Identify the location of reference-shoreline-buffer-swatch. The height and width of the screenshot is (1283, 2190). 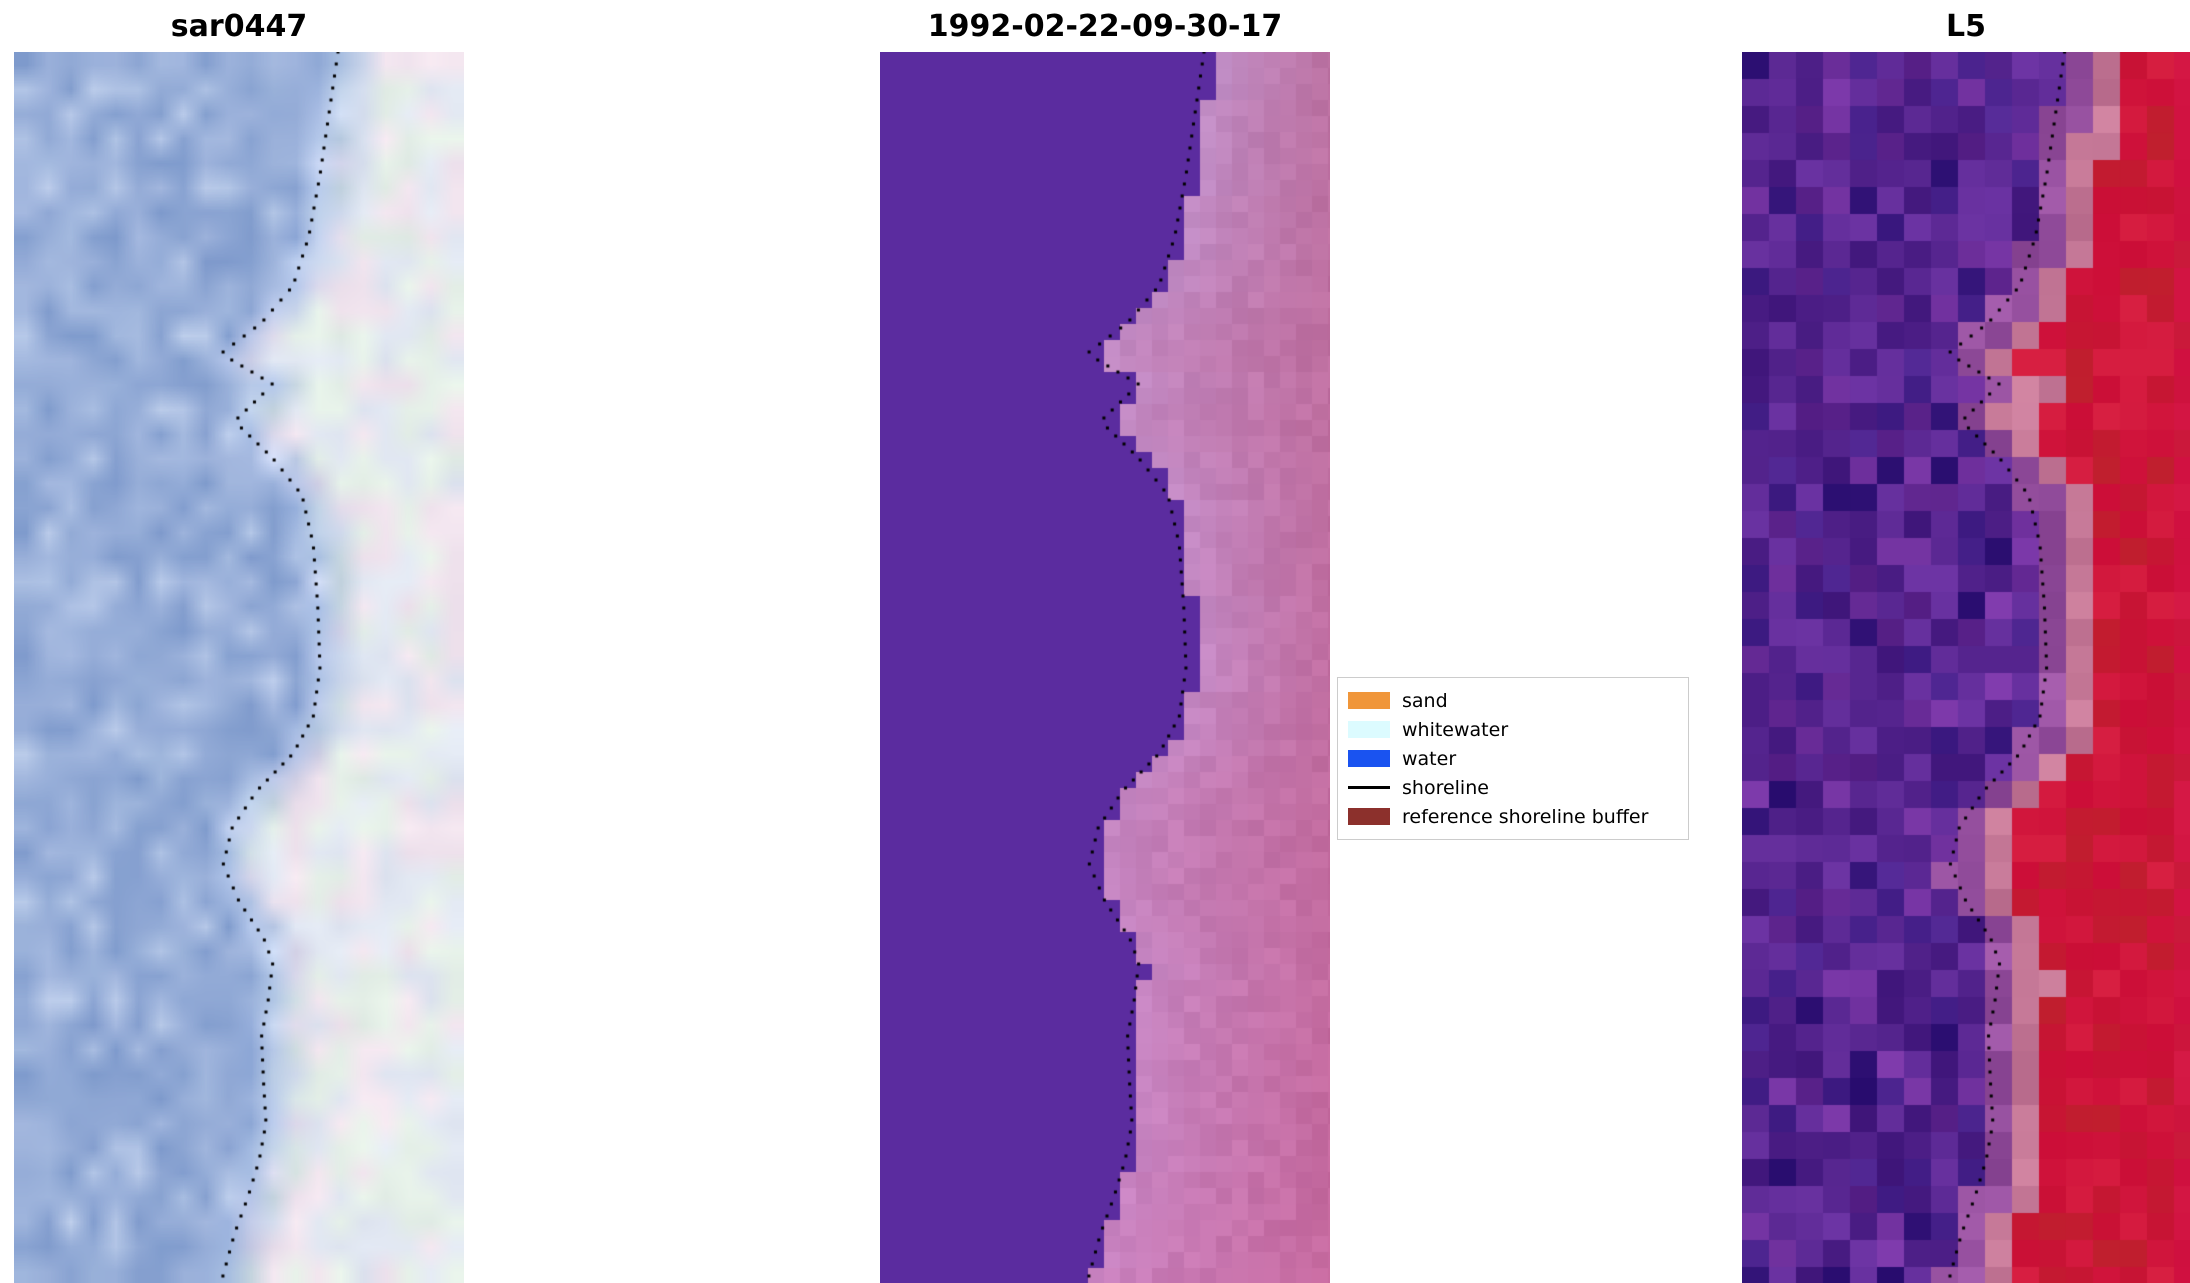
(1369, 816).